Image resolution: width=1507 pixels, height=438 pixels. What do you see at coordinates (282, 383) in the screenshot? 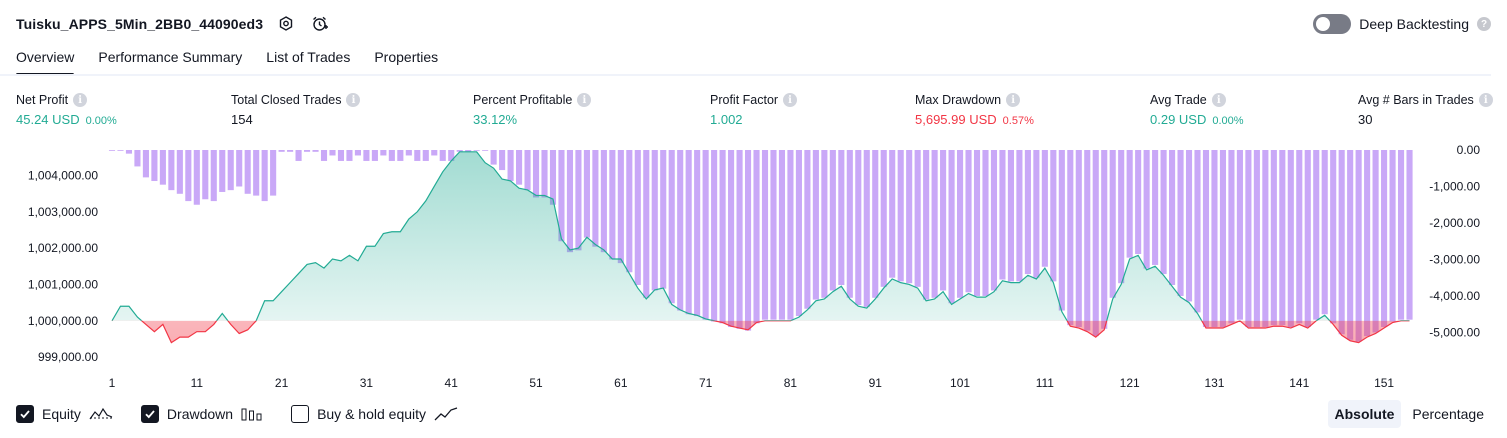
I see `x-axis-tick-label: 21` at bounding box center [282, 383].